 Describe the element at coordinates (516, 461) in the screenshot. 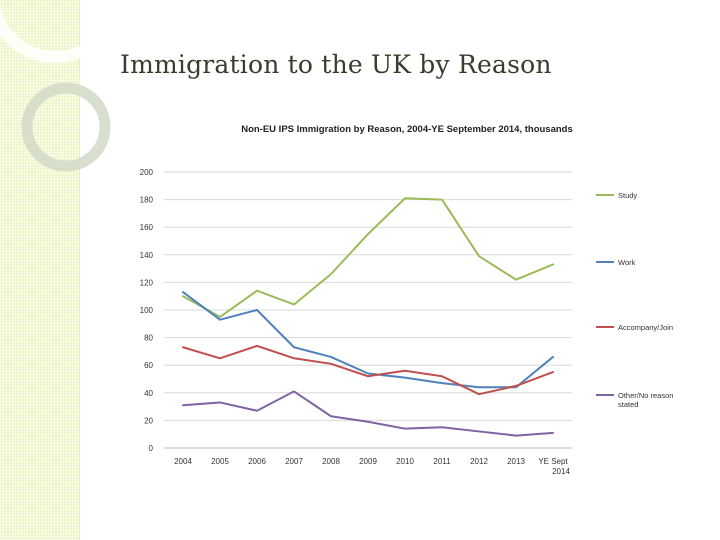

I see `x-tick-label: 2013` at that location.